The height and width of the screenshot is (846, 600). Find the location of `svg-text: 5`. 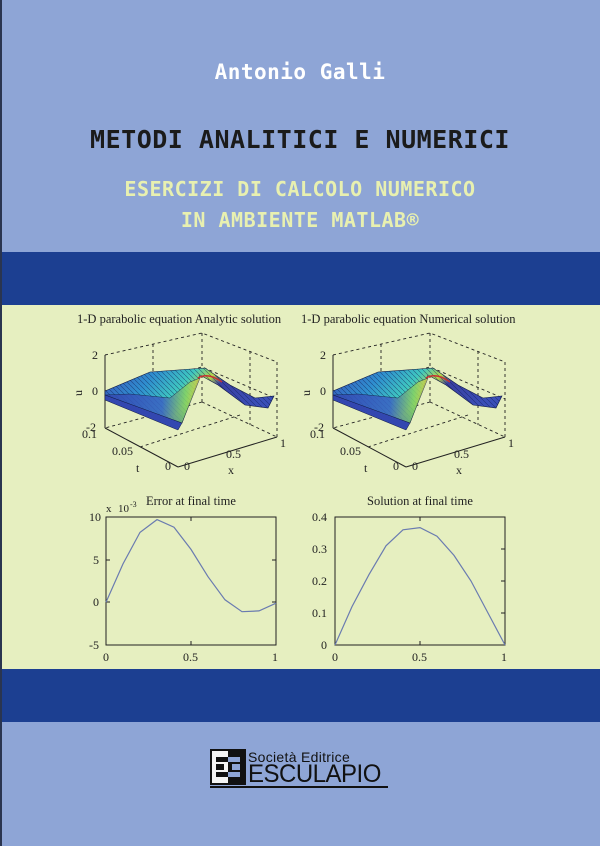

svg-text: 5 is located at coordinates (96, 560).